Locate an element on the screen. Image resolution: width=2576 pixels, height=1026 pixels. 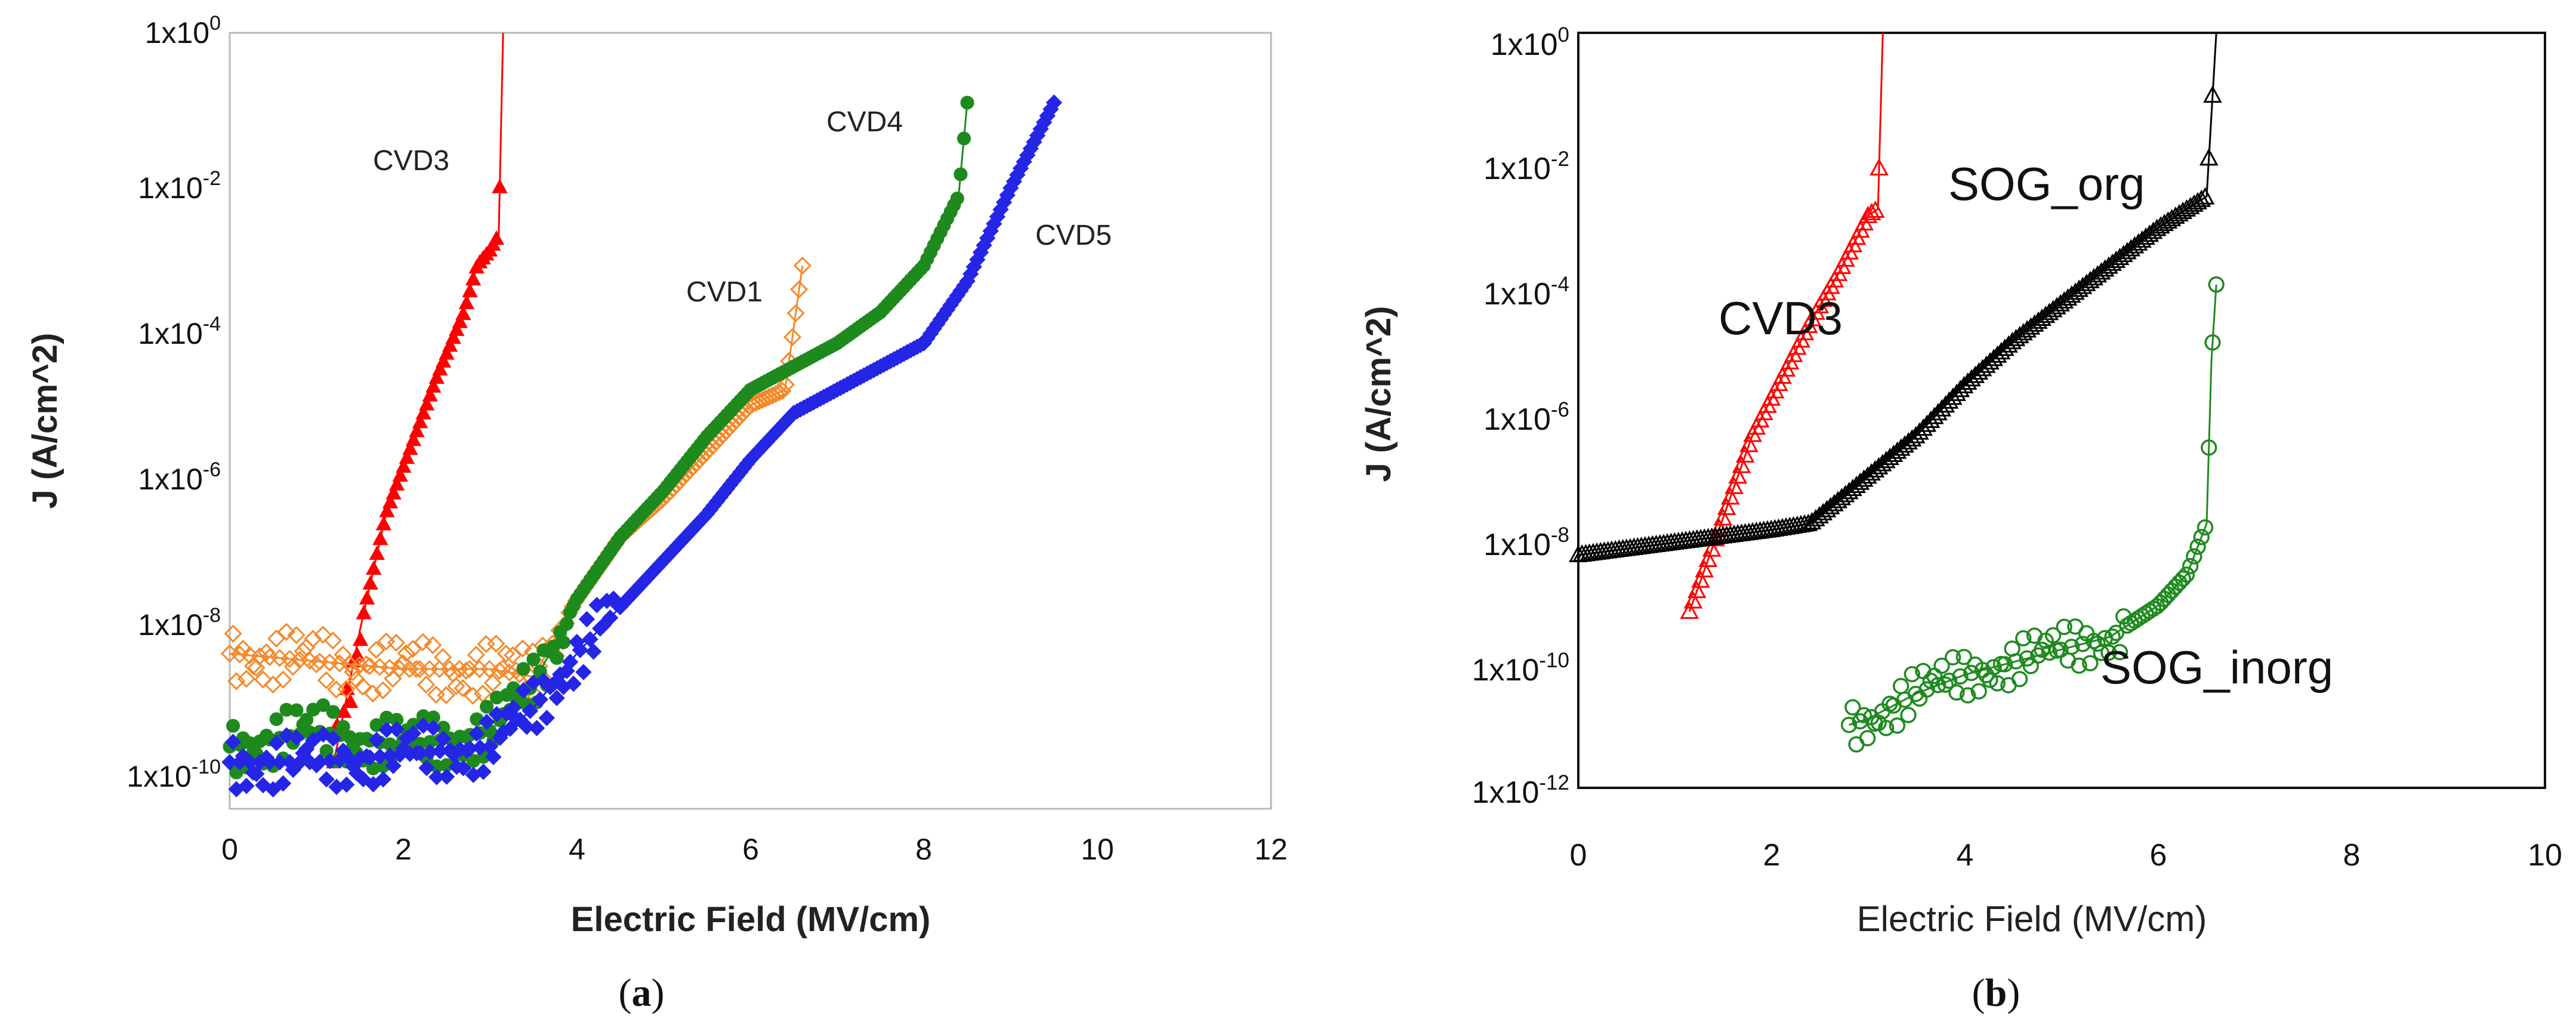
y-tick-label: 1x10⁻¹⁰ is located at coordinates (174, 774).